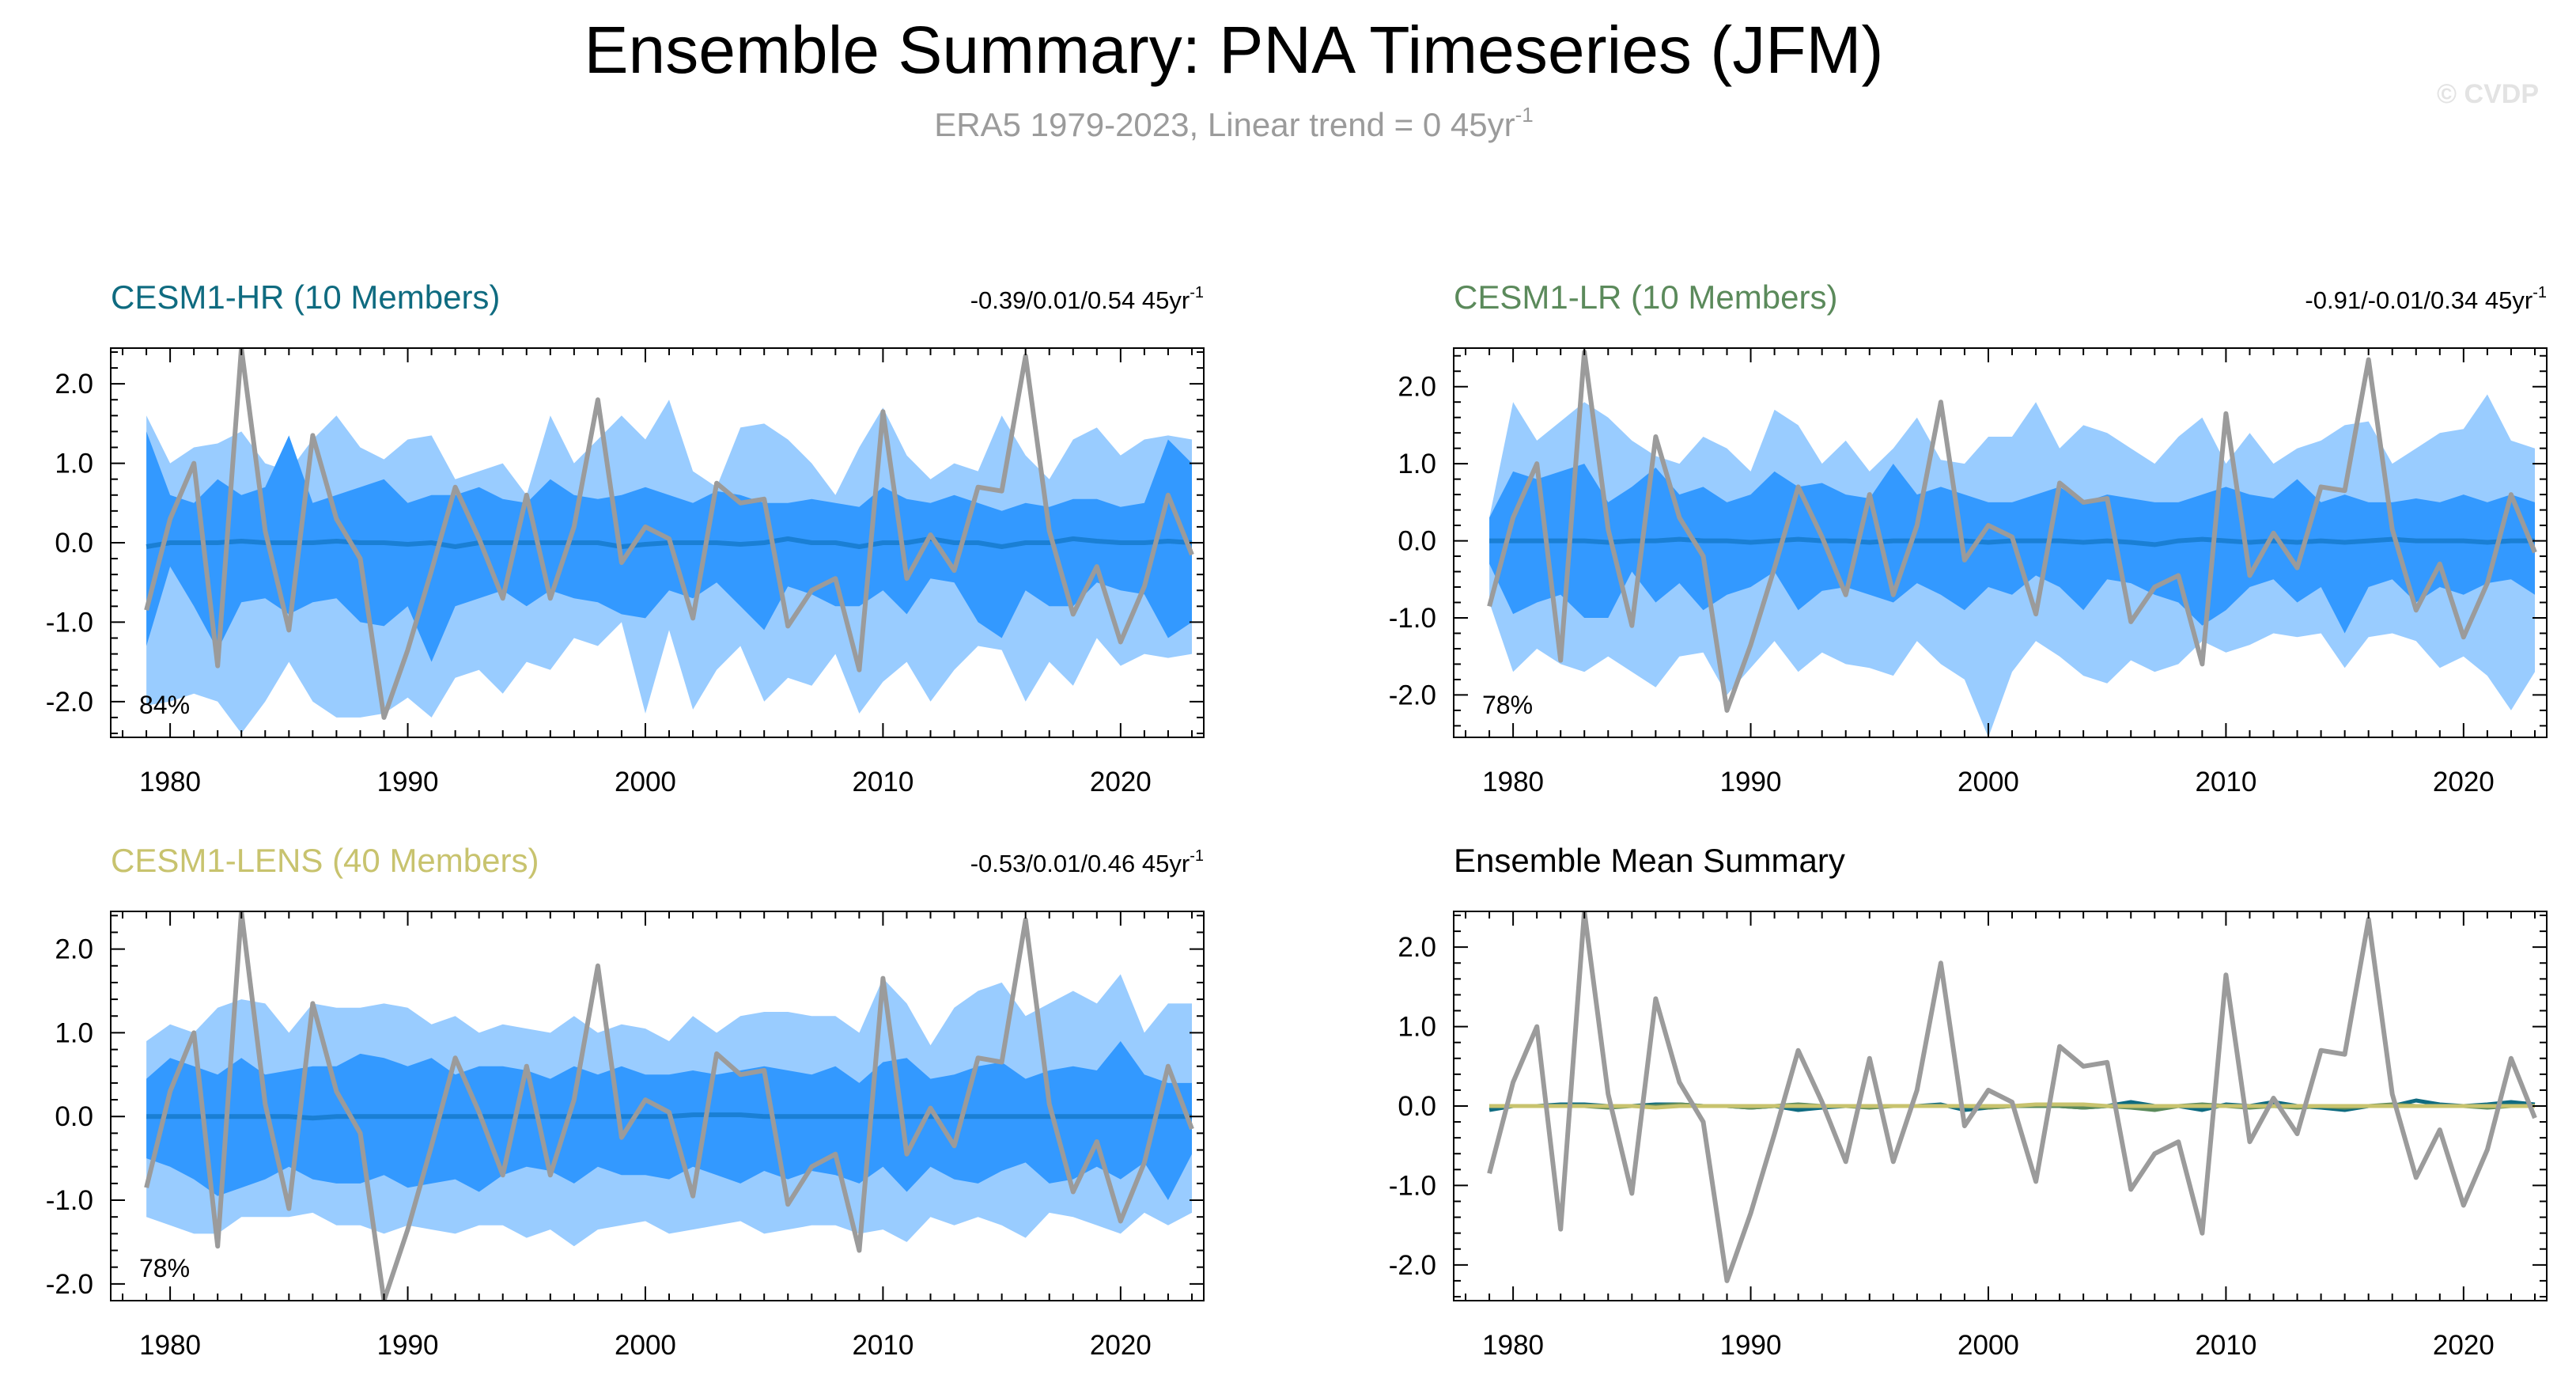 The image size is (2576, 1394). Describe the element at coordinates (1646, 297) in the screenshot. I see `panel-title: CESM1-LR (10 Members)` at that location.